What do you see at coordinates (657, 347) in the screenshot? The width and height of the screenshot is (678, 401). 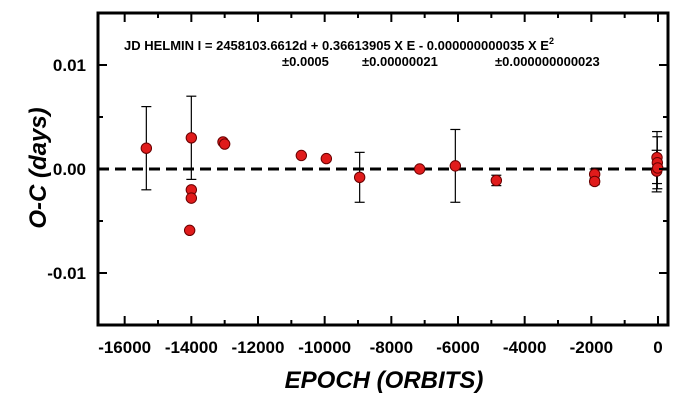 I see `x-tick-label: 0` at bounding box center [657, 347].